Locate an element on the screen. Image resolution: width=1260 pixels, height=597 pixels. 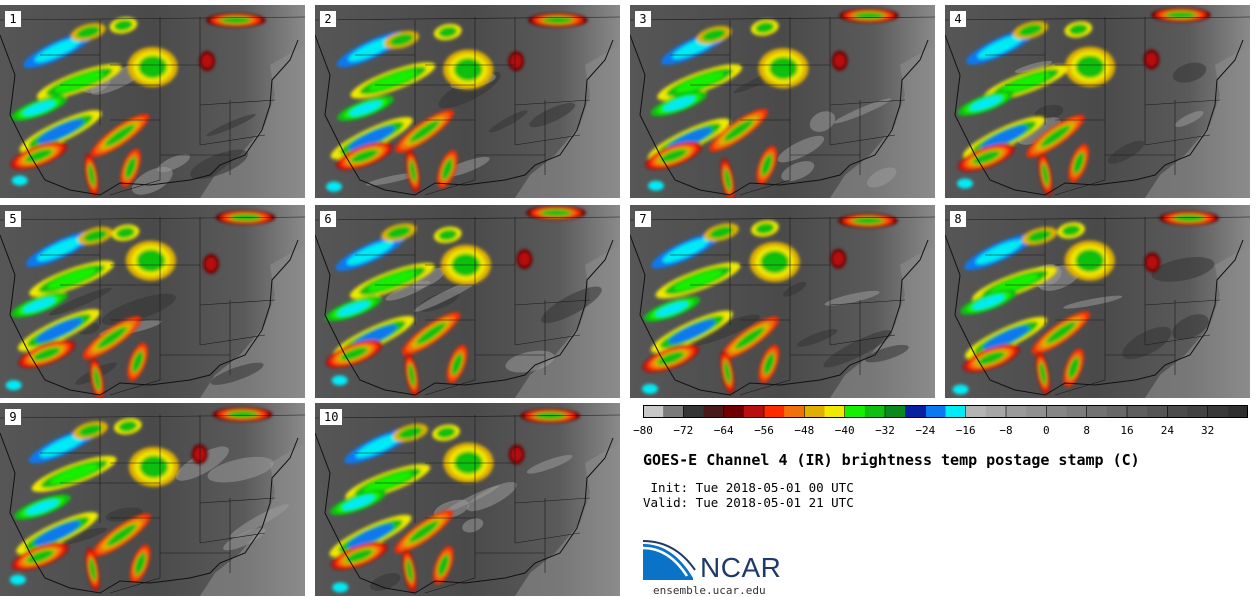
ensemble-member-panel: 8 is located at coordinates (1097, 301).